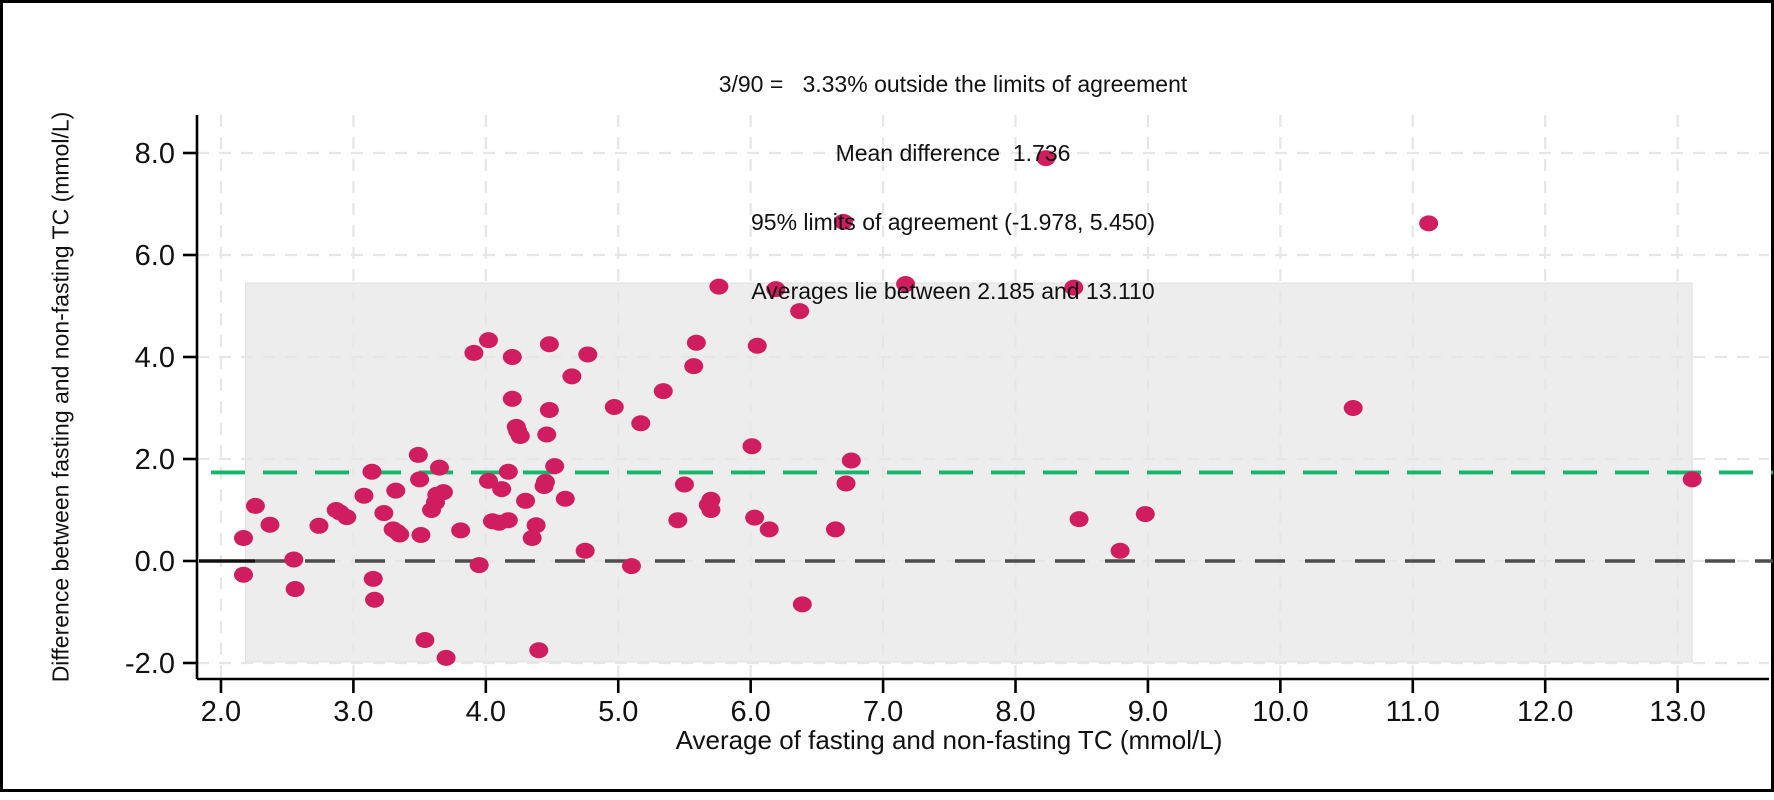 This screenshot has width=1774, height=800. What do you see at coordinates (883, 712) in the screenshot?
I see `x-tick-label: 7.0` at bounding box center [883, 712].